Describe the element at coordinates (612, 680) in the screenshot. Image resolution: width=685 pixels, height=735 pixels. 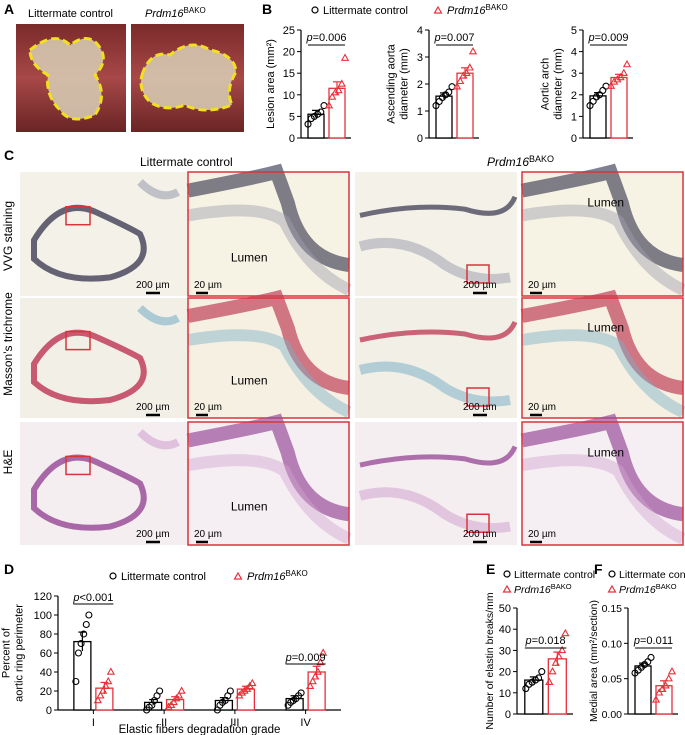
I see `y-tick-label: 0.05` at that location.